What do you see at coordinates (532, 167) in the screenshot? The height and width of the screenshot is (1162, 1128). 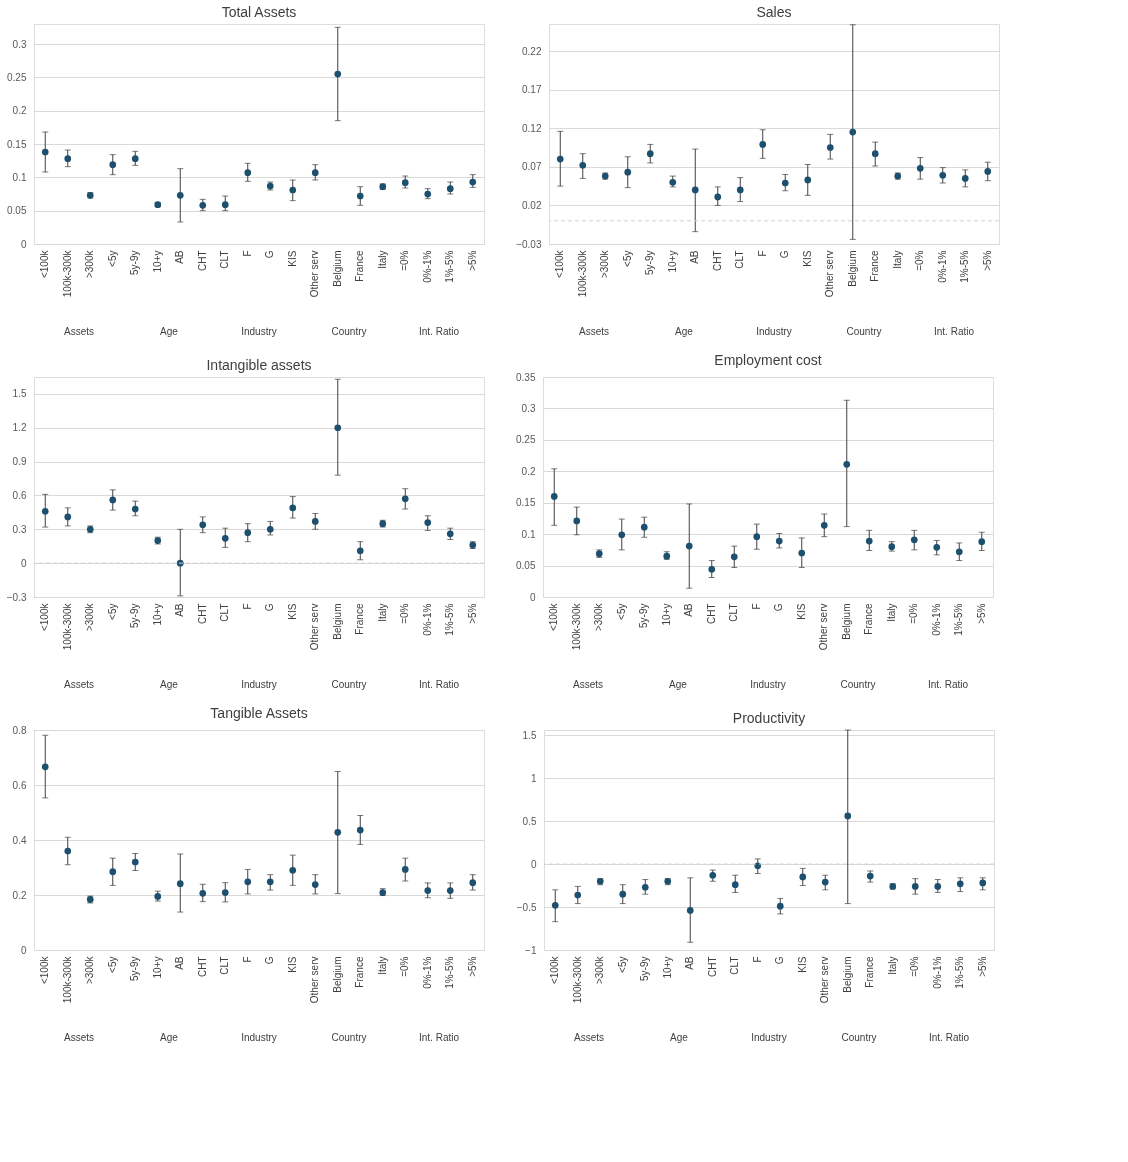 I see `y-tick-label: 0.07` at bounding box center [532, 167].